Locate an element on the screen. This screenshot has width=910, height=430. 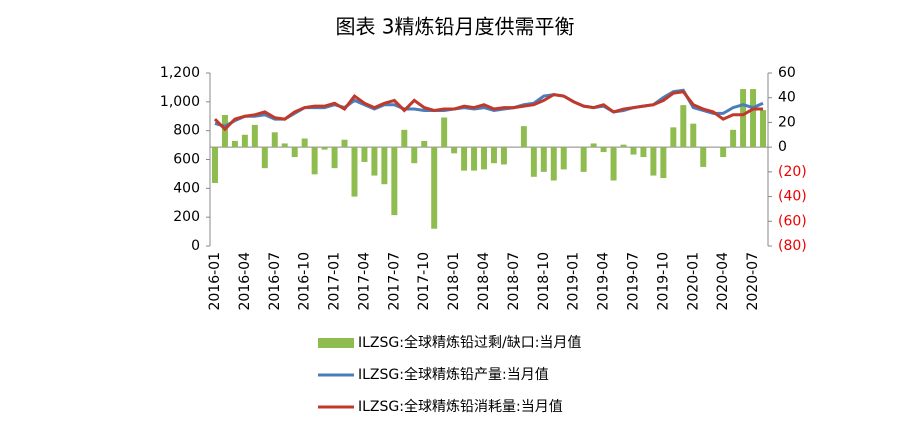
y2-tick-label: (20) is located at coordinates (792, 172).